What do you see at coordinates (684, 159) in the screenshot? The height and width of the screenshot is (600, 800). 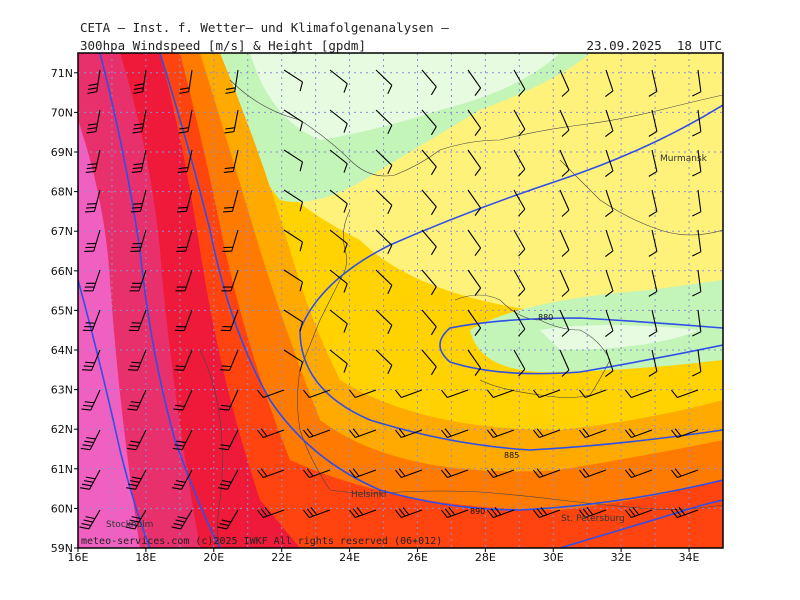 I see `city-murmansk: Murmansk` at bounding box center [684, 159].